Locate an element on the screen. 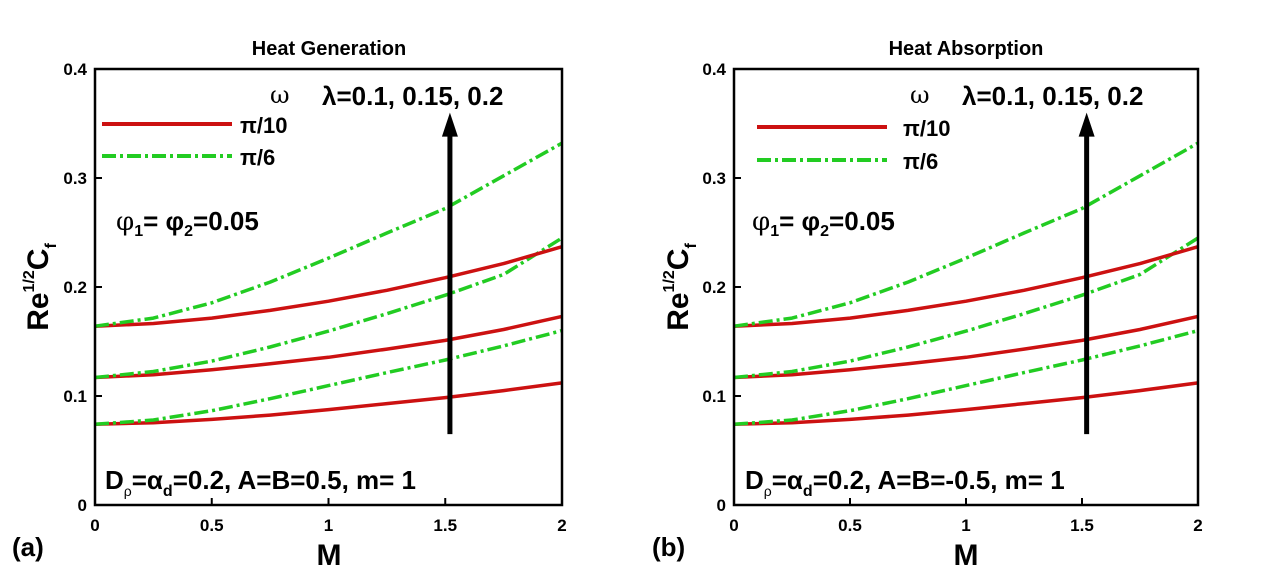 The image size is (1277, 570). params-c: =0.2, A=B=-0.5, m= 1 is located at coordinates (939, 480).